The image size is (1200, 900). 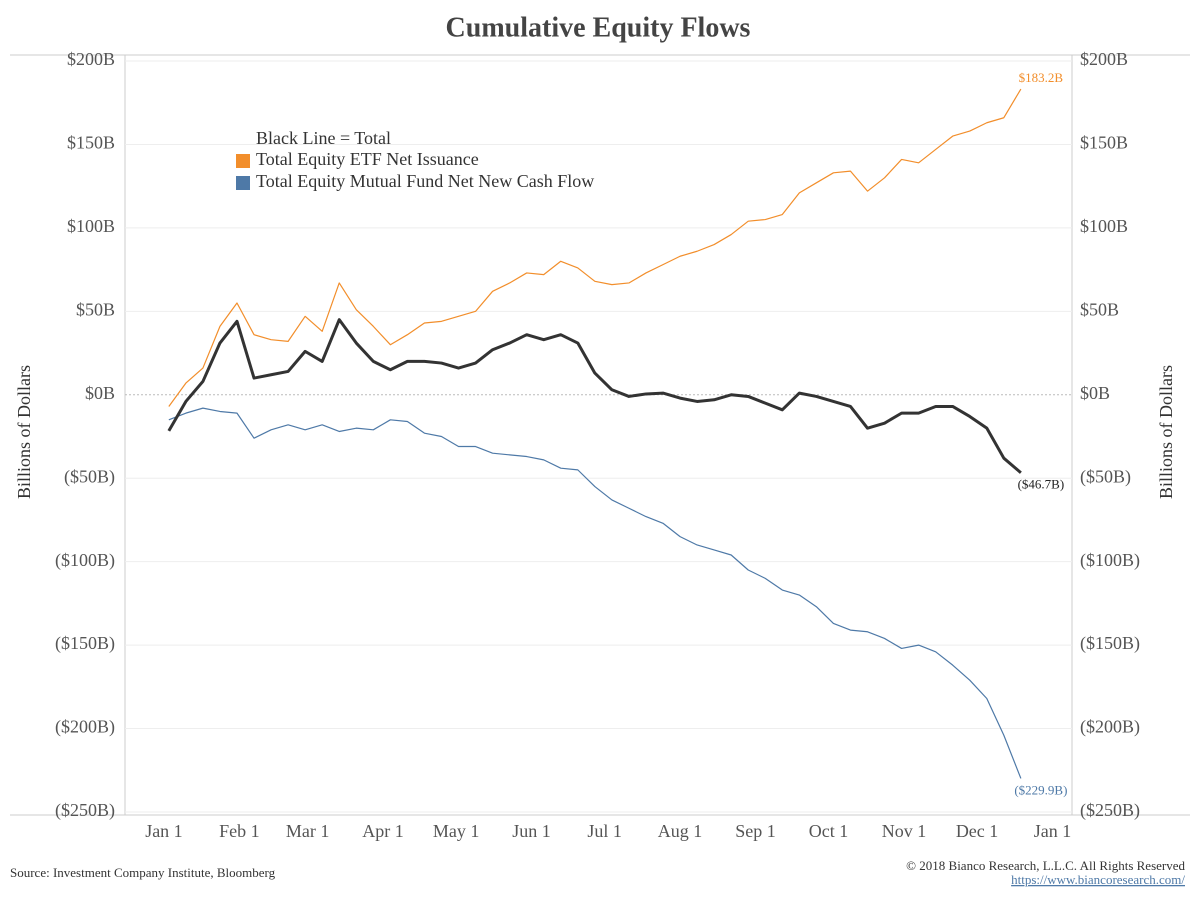 I want to click on x-tick-label: Apr 1, so click(x=383, y=831).